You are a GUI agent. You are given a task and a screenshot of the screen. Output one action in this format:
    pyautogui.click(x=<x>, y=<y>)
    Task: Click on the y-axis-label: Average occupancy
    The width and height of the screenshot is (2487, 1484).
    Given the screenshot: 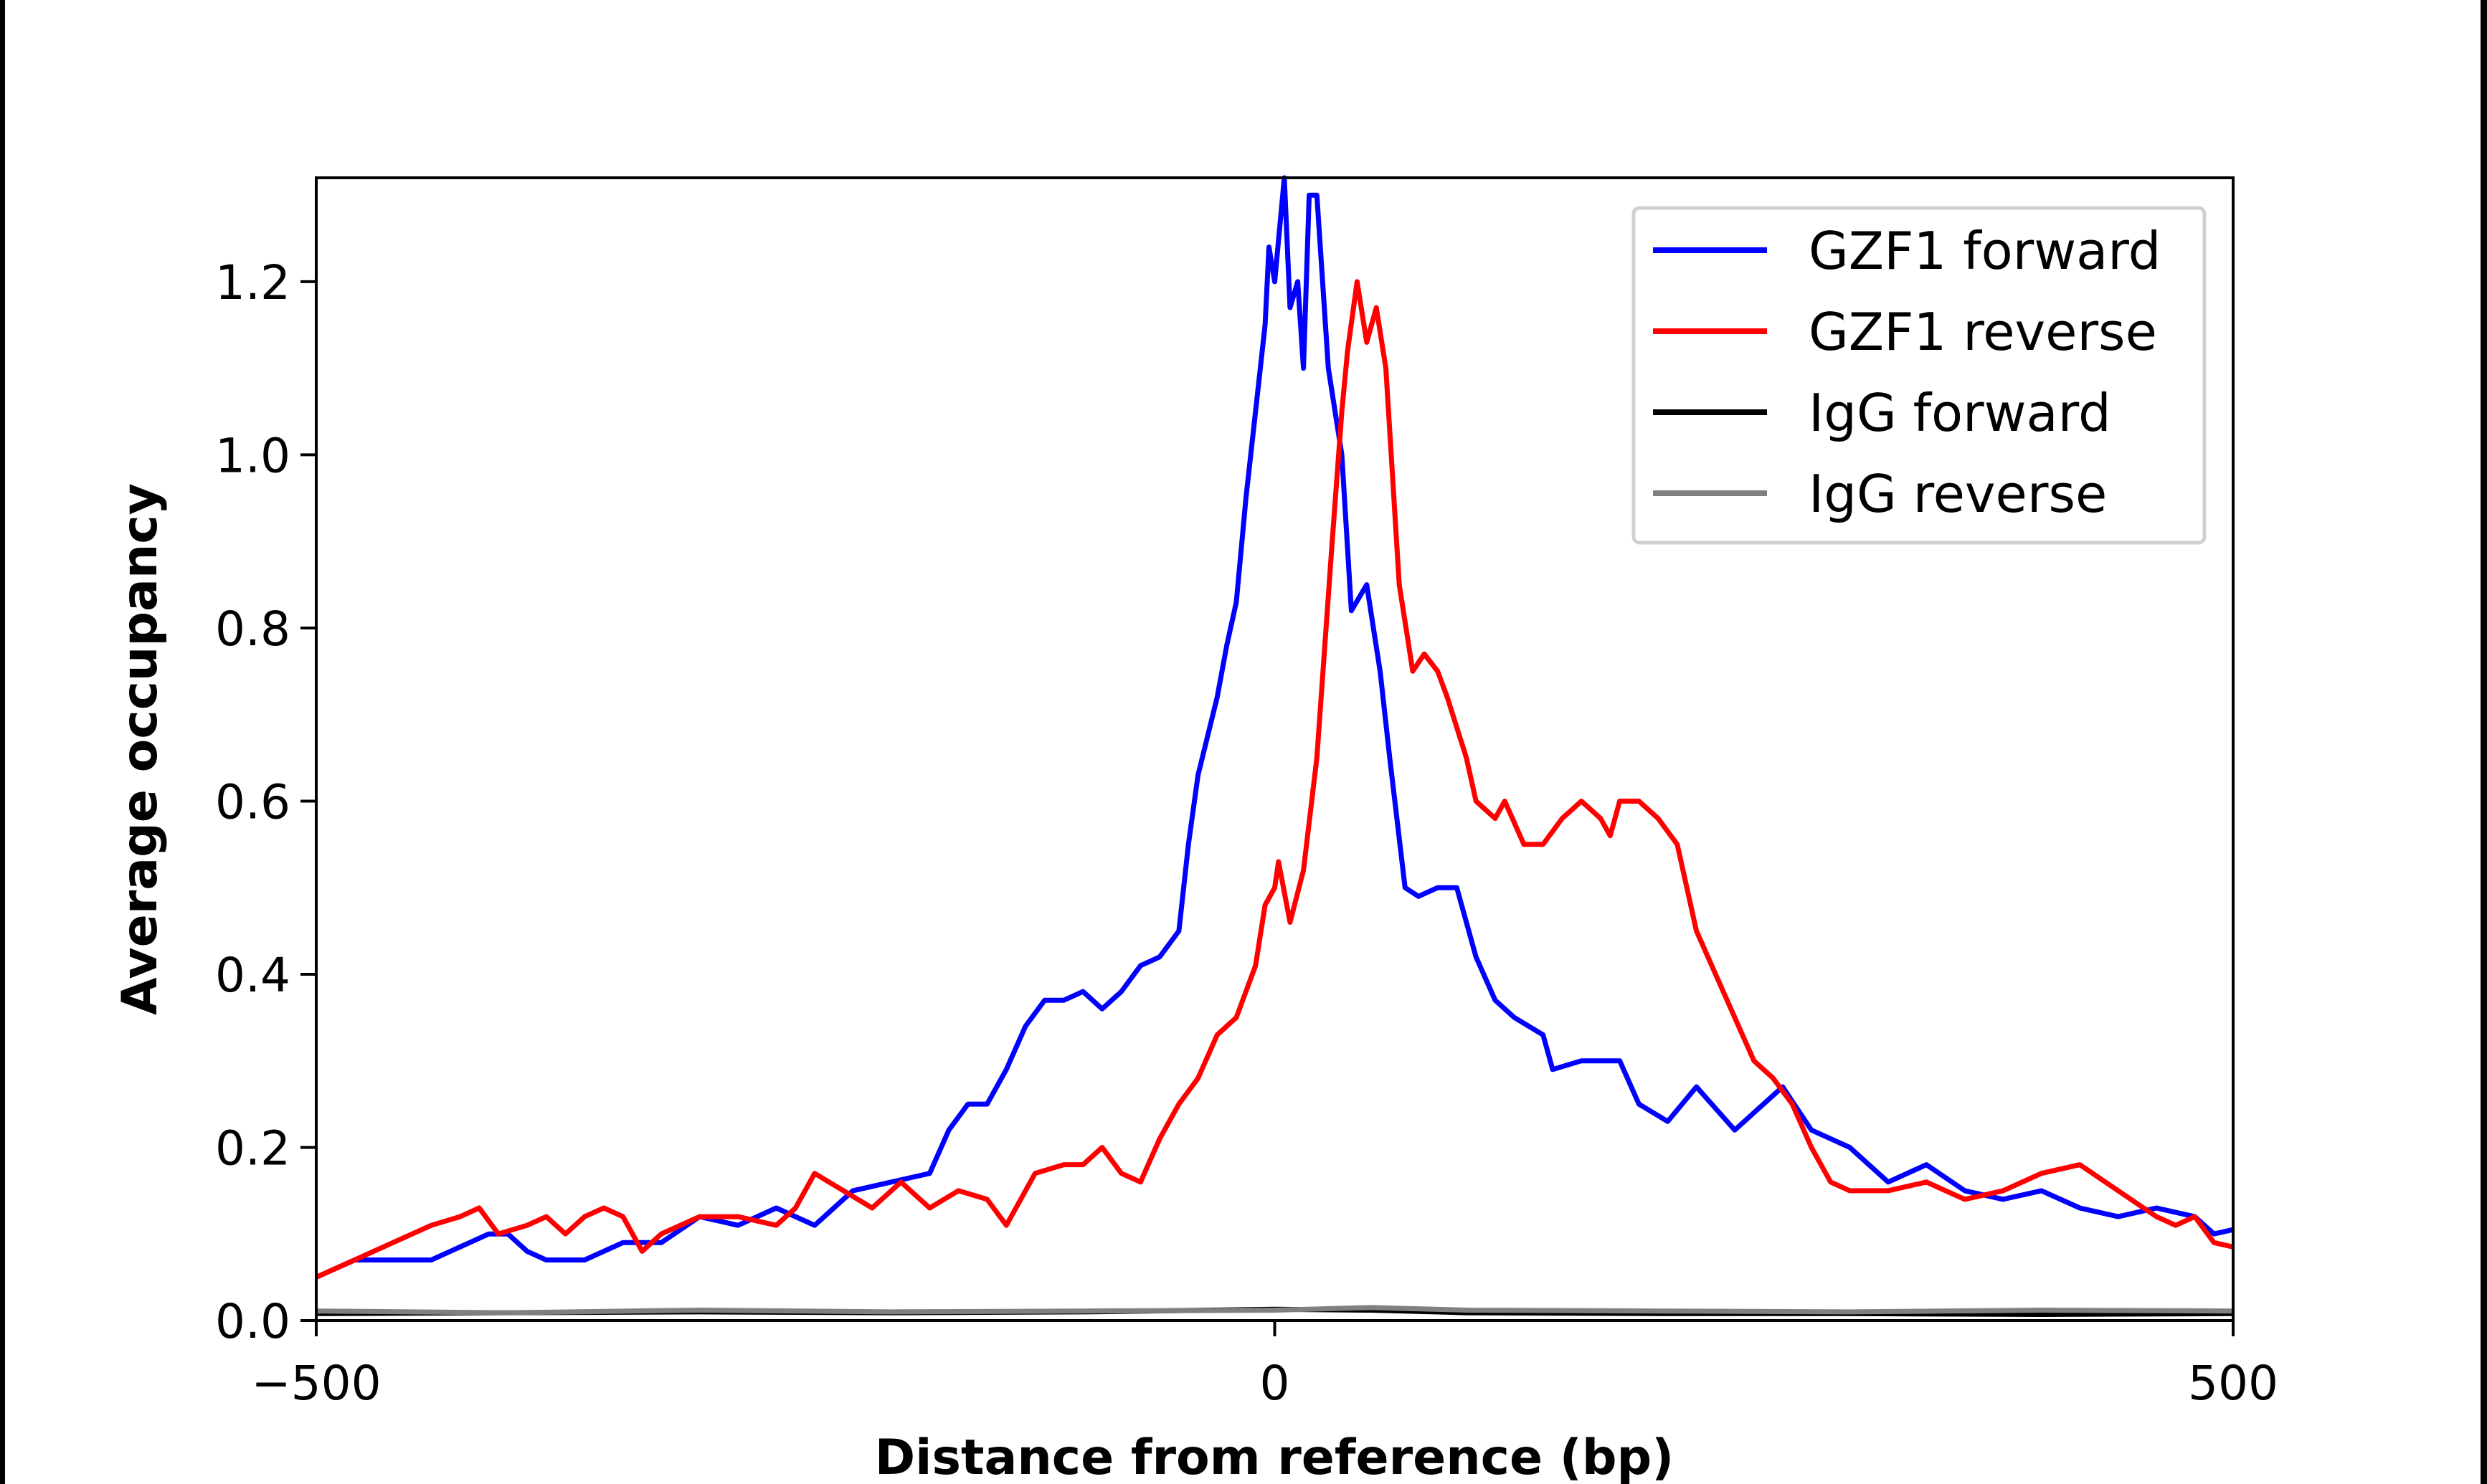 What is the action you would take?
    pyautogui.click(x=141, y=749)
    